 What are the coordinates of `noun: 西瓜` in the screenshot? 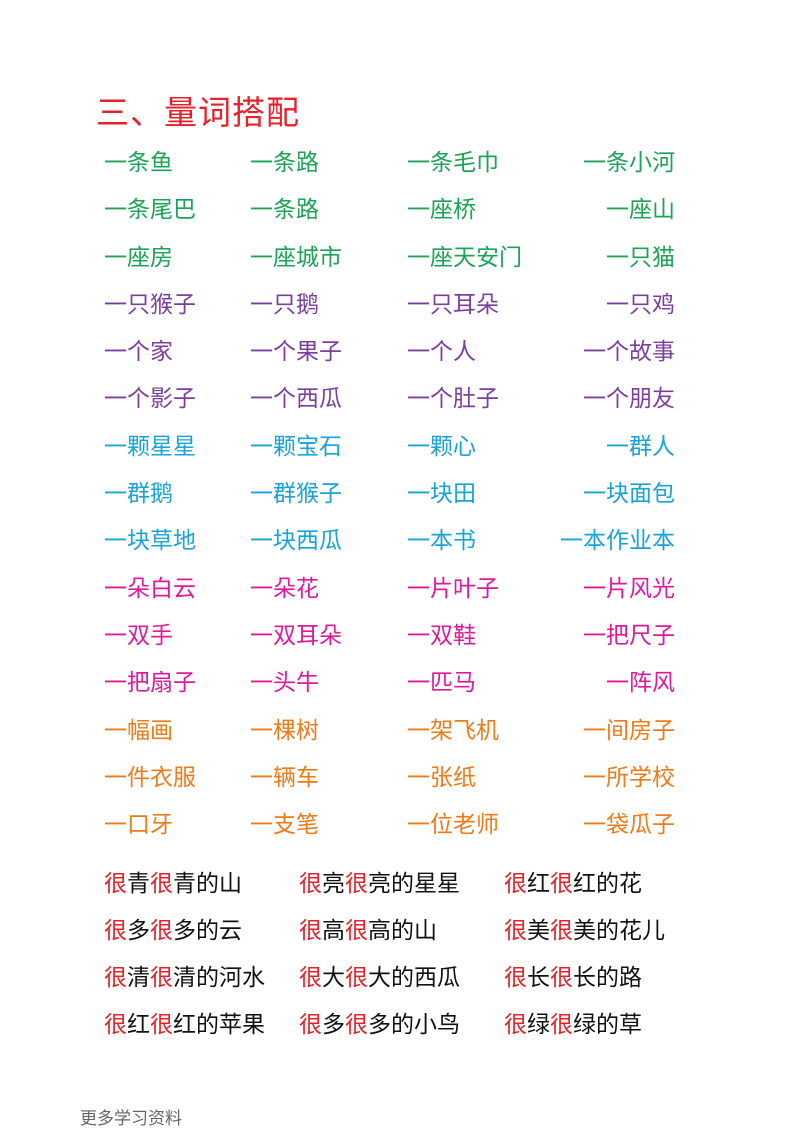 It's located at (319, 399).